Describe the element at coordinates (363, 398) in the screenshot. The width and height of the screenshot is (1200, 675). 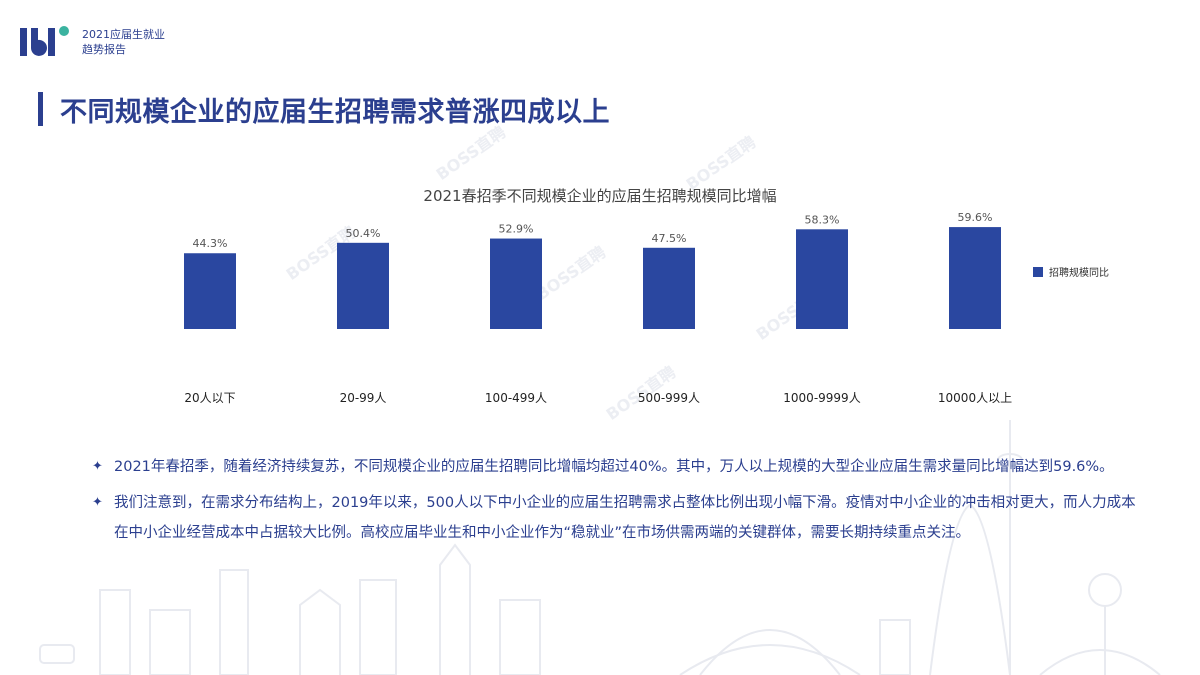
I see `category-label: 20-99人` at that location.